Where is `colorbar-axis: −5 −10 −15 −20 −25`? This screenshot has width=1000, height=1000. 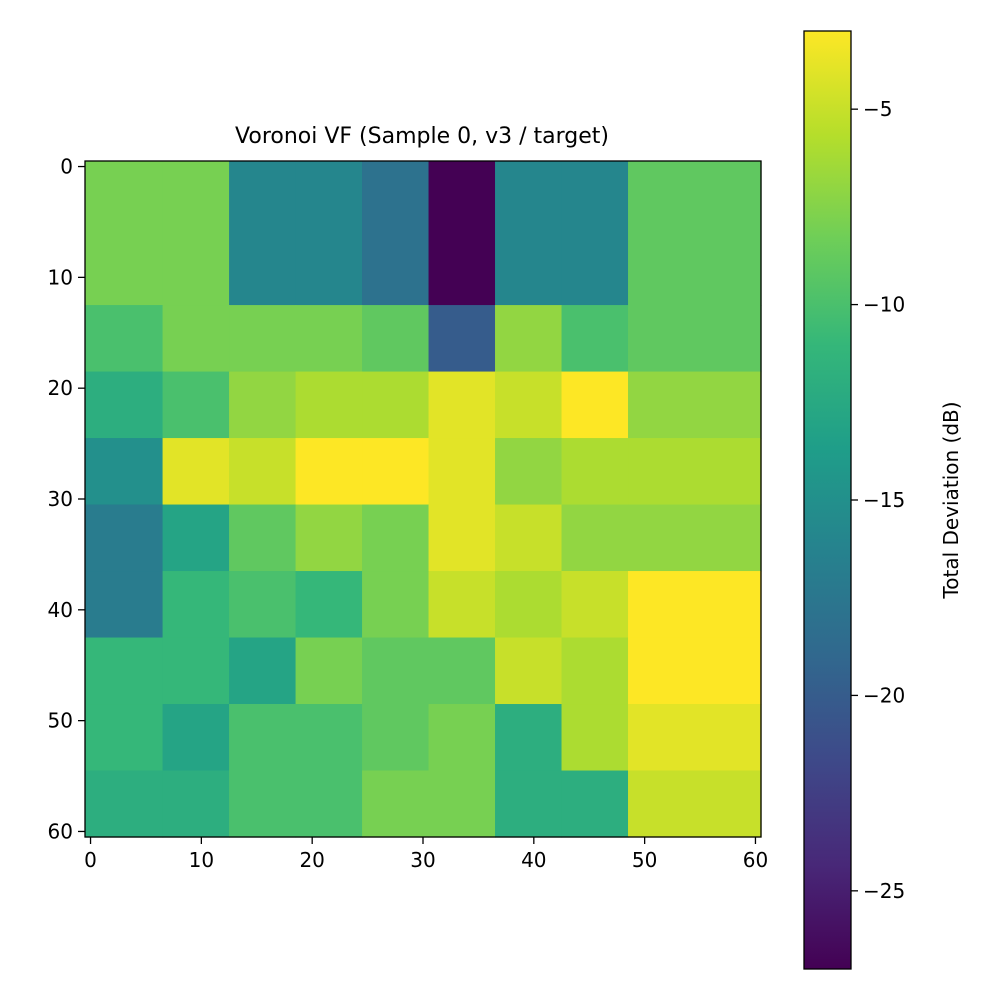
colorbar-axis: −5 −10 −15 −20 −25 is located at coordinates (878, 500).